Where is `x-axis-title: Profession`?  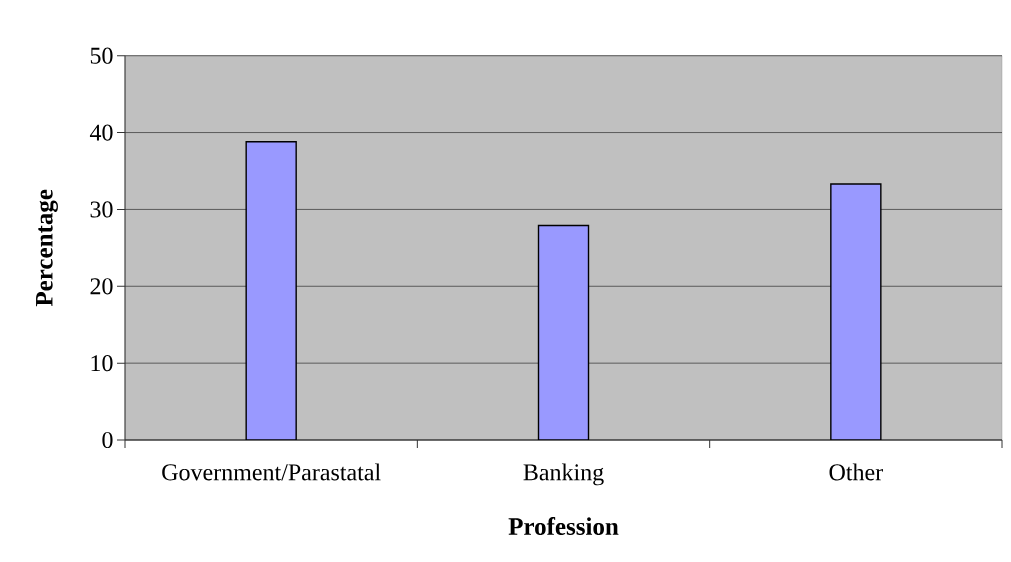 x-axis-title: Profession is located at coordinates (563, 526).